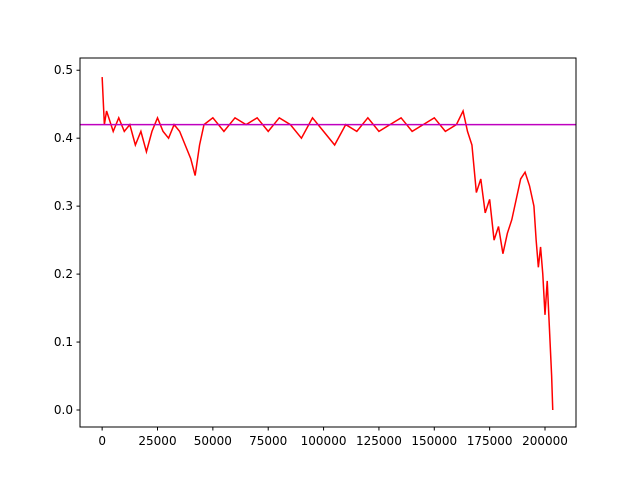  I want to click on y-tick-label: 0.3, so click(63, 206).